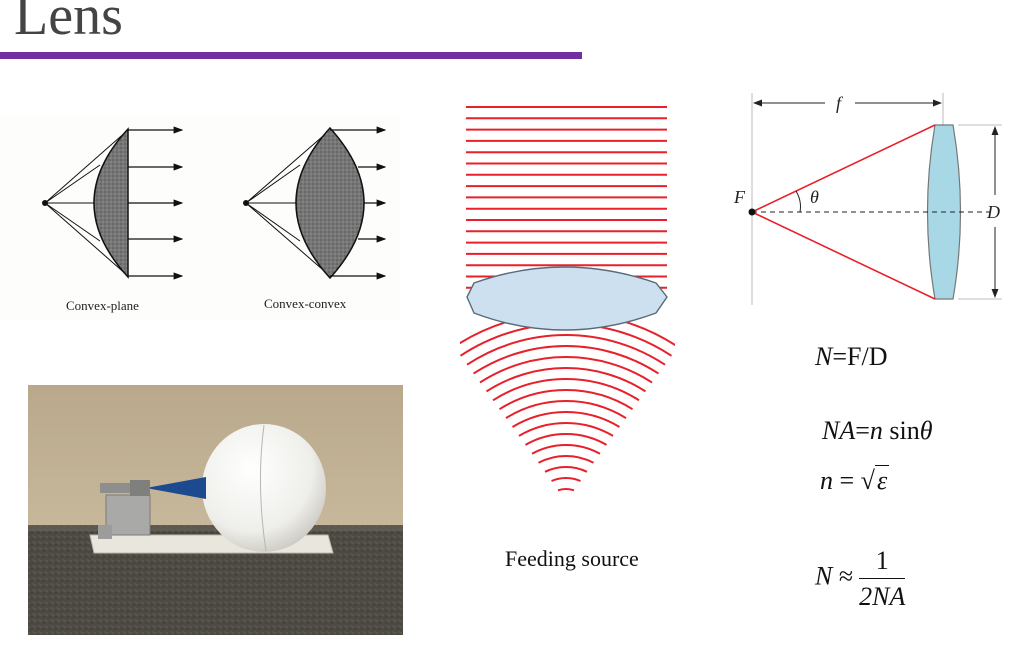 This screenshot has width=1025, height=663. I want to click on convex-plane-lens, so click(113, 203).